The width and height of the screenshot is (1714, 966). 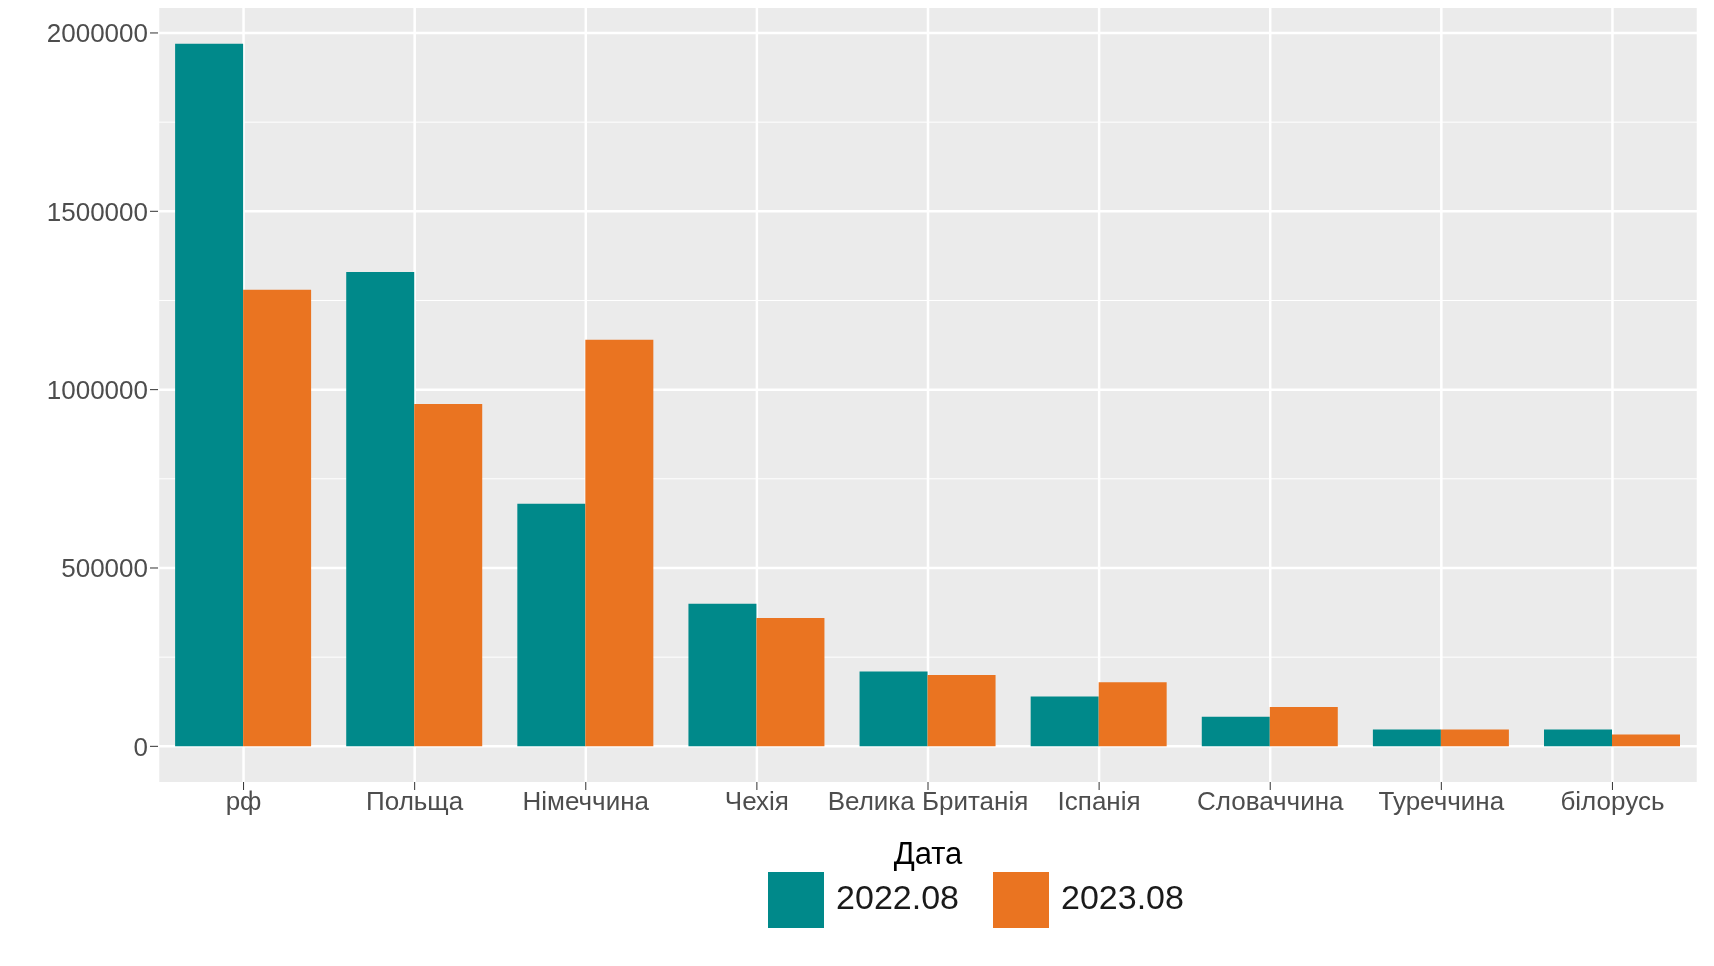 What do you see at coordinates (897, 896) in the screenshot?
I see `legend-label: 2022.08` at bounding box center [897, 896].